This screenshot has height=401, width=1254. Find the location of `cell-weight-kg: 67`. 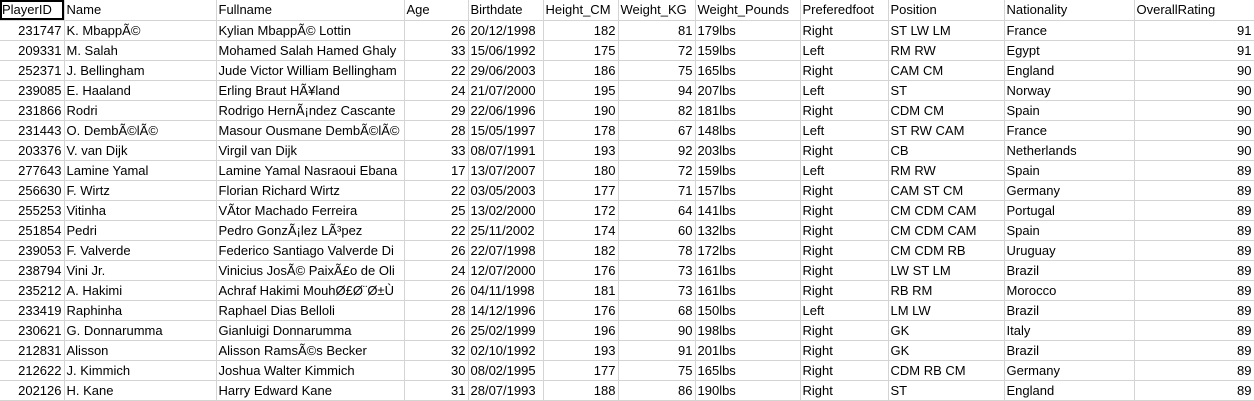

cell-weight-kg: 67 is located at coordinates (657, 130).